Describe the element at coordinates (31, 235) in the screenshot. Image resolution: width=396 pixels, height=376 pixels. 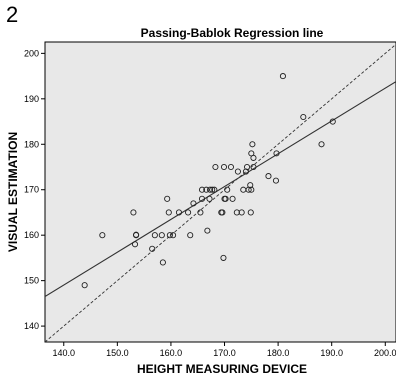
I see `y-tick-label: 160` at that location.